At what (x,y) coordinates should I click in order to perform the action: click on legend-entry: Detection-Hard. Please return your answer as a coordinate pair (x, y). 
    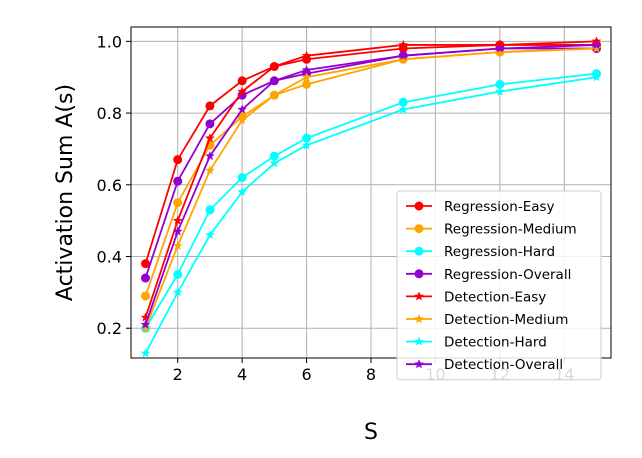
    Looking at the image, I should click on (476, 343).